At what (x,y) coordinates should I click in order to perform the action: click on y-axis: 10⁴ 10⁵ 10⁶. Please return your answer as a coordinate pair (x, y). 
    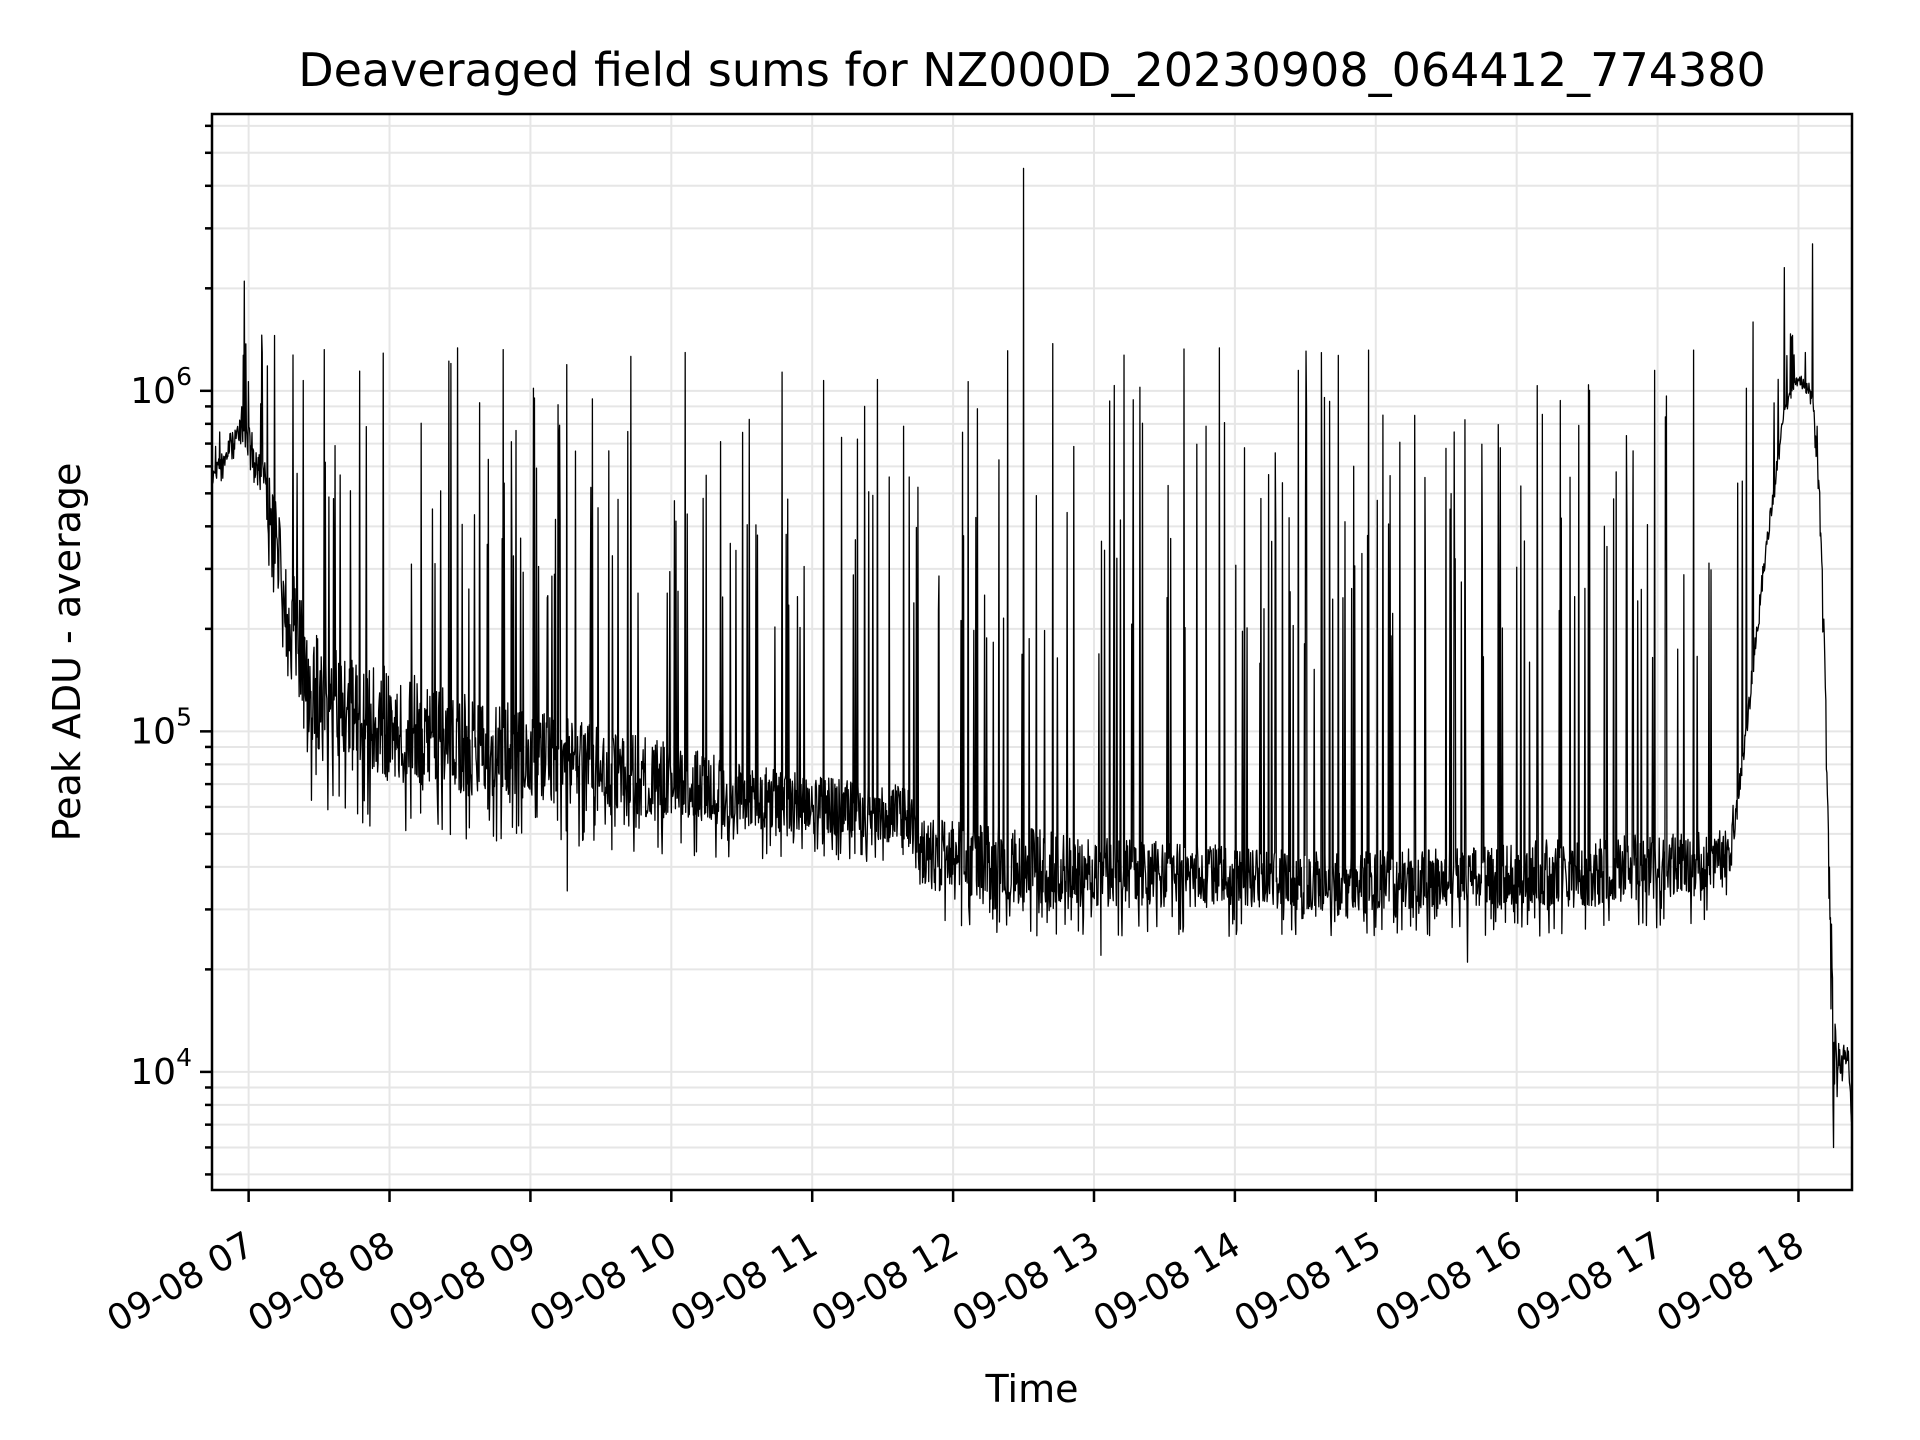
    Looking at the image, I should click on (171, 650).